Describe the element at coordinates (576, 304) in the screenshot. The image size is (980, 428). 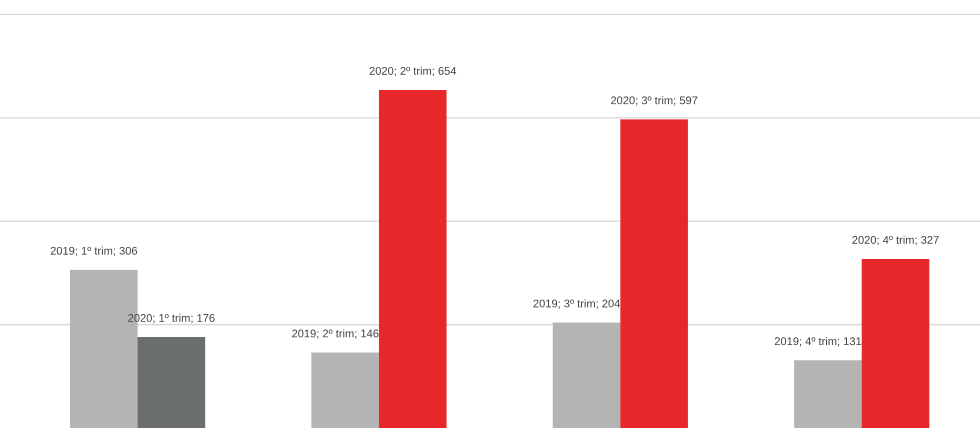
I see `data-label: 2019; 3º trim; 204` at that location.